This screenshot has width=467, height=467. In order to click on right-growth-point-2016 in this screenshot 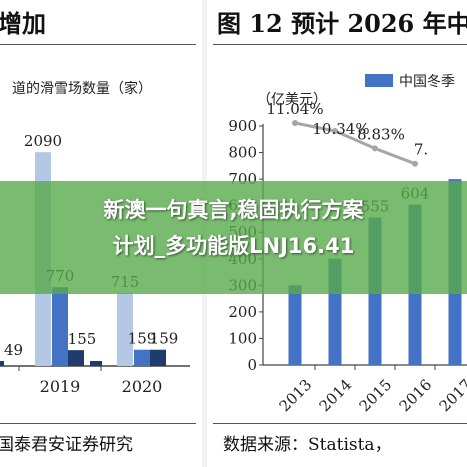, I will do `click(415, 163)`.